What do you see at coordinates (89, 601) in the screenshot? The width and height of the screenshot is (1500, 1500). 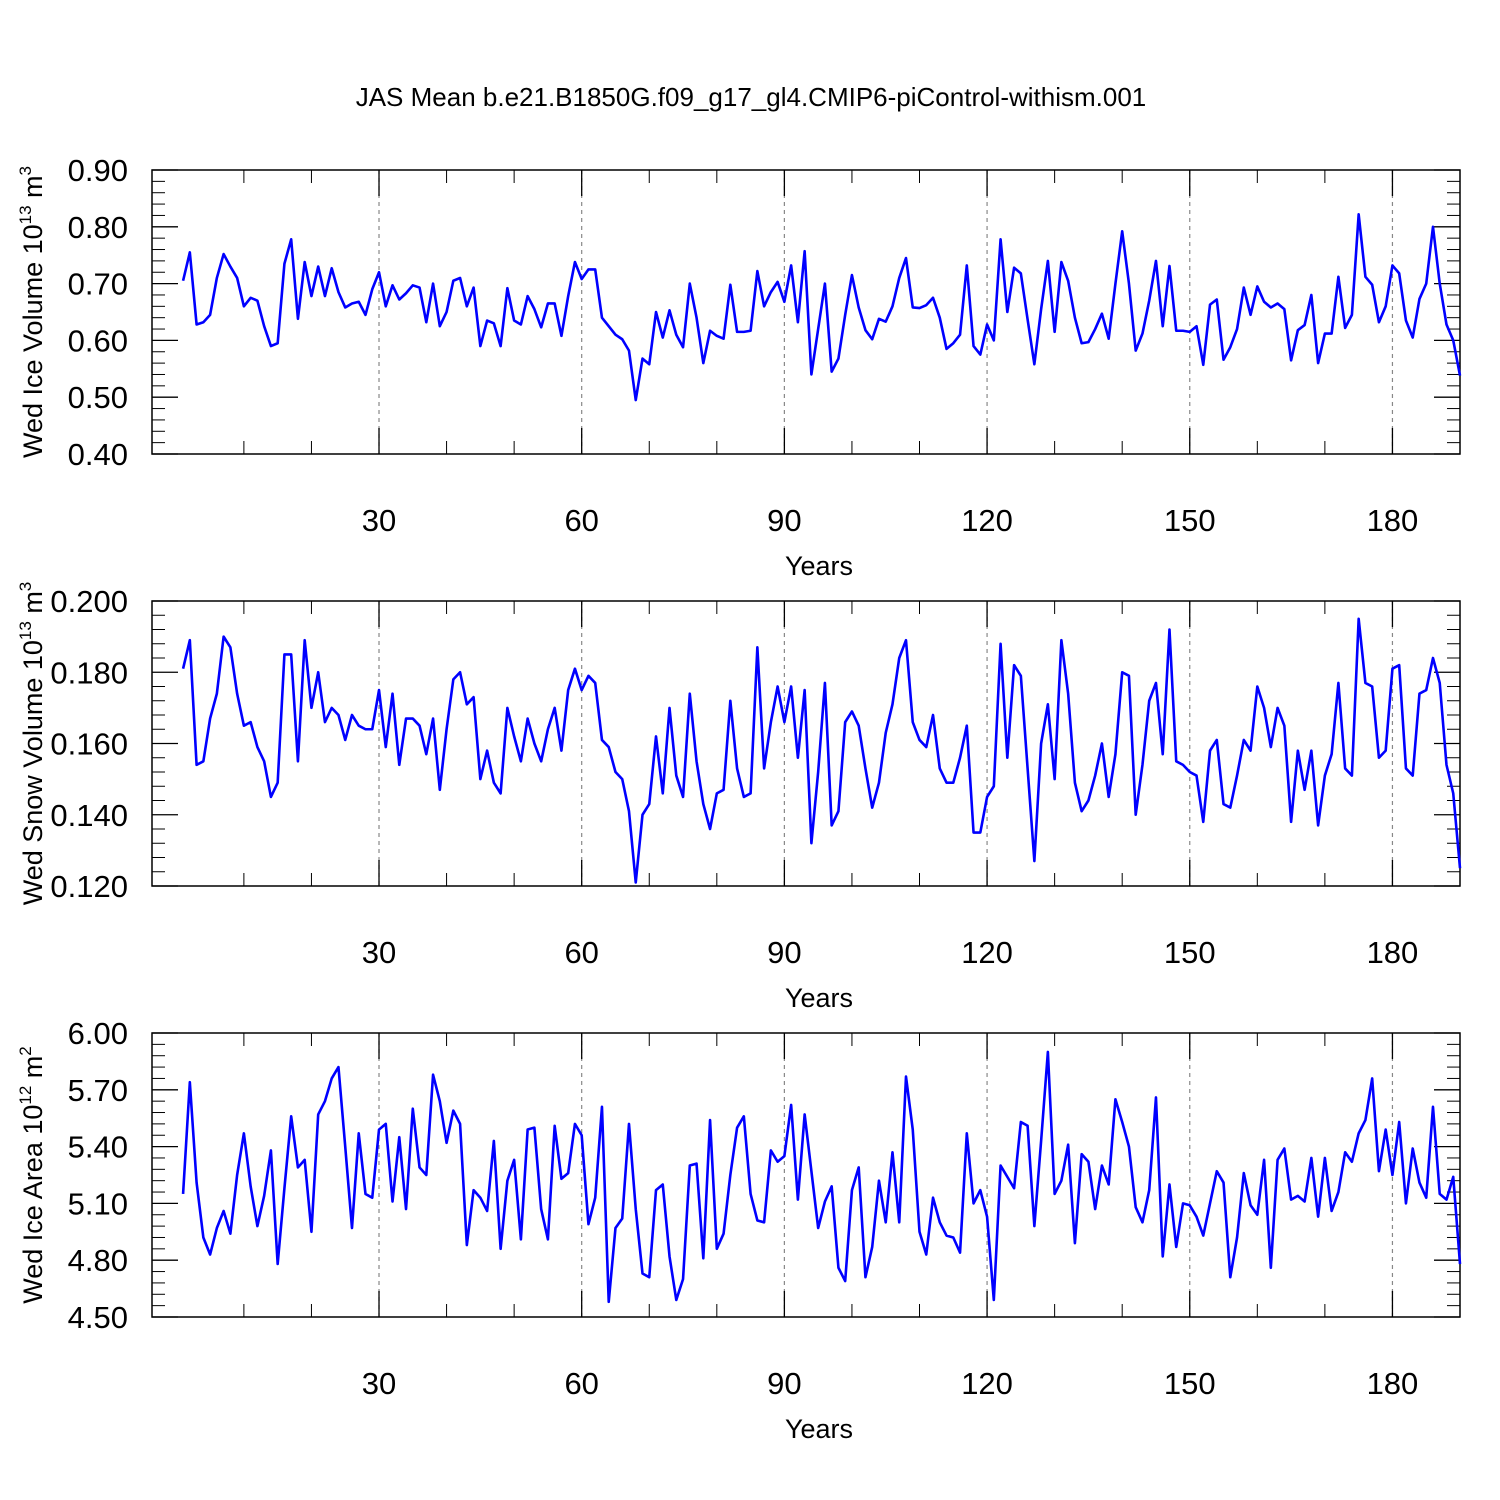 I see `y-tick-label: 0.200` at bounding box center [89, 601].